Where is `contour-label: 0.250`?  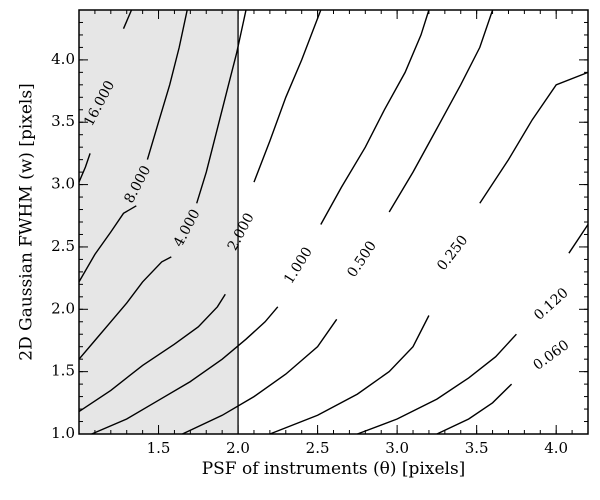 contour-label: 0.250 is located at coordinates (452, 252).